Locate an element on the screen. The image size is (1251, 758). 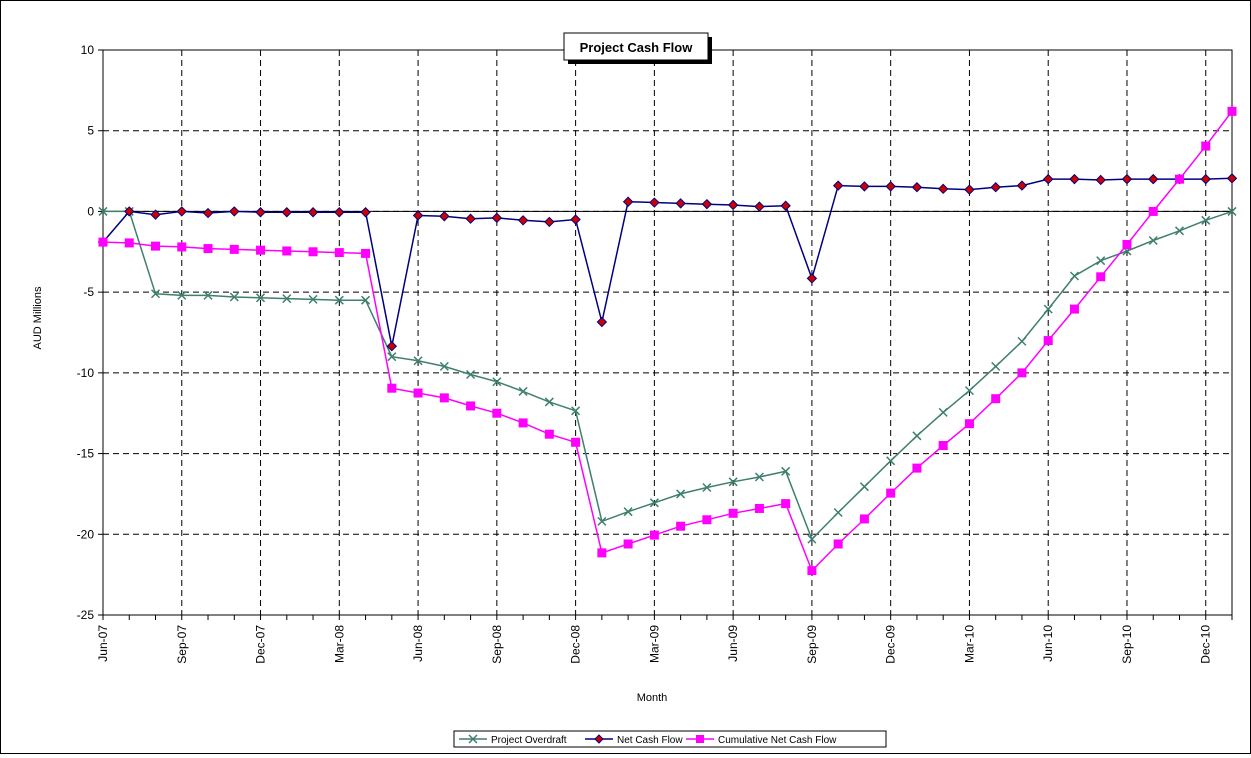
x-tick-label: Dec-08 is located at coordinates (576, 644).